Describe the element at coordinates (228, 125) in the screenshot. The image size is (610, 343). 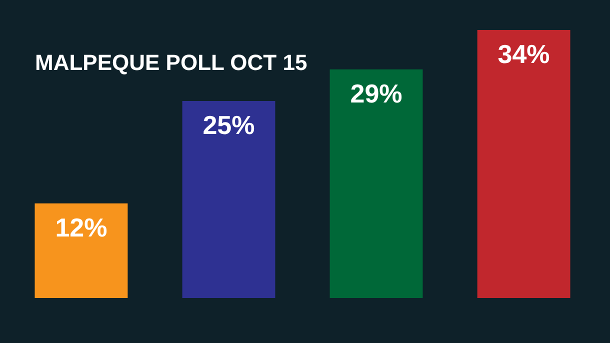
I see `data-label: 25%` at that location.